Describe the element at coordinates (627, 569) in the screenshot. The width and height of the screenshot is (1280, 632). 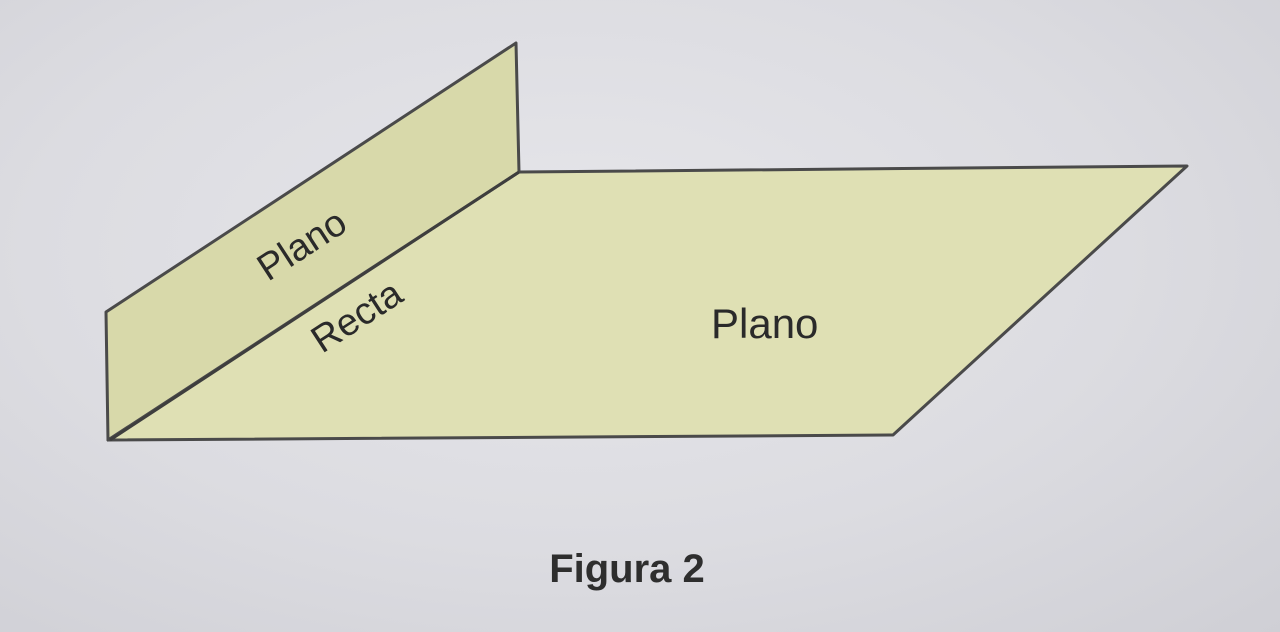
I see `figure-caption: Figura 2` at that location.